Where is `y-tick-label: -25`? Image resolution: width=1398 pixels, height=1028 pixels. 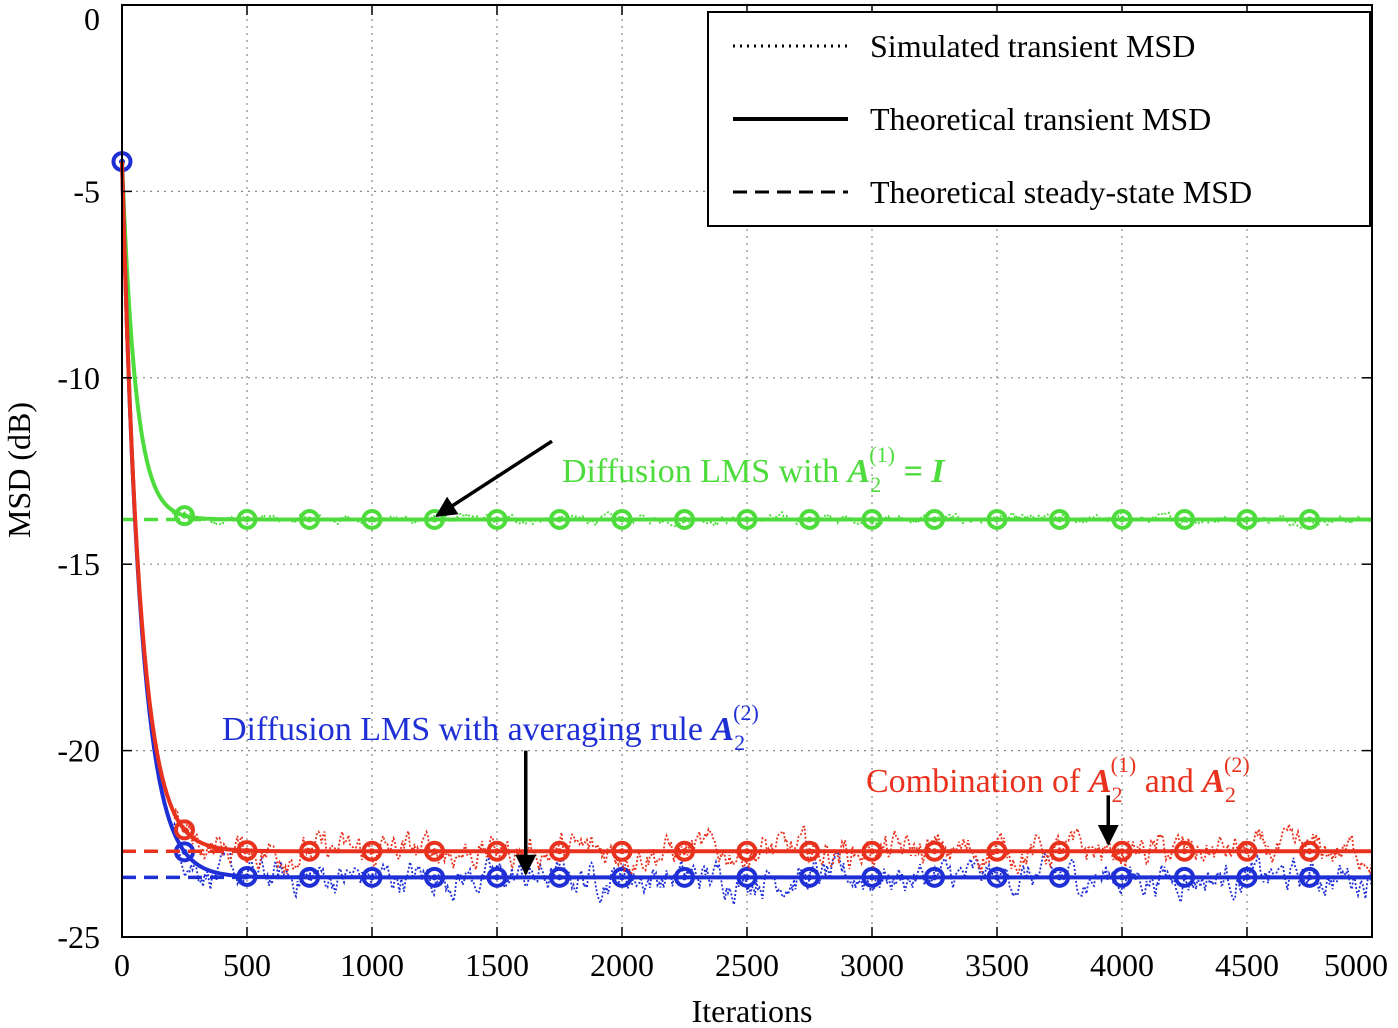
y-tick-label: -25 is located at coordinates (78, 937).